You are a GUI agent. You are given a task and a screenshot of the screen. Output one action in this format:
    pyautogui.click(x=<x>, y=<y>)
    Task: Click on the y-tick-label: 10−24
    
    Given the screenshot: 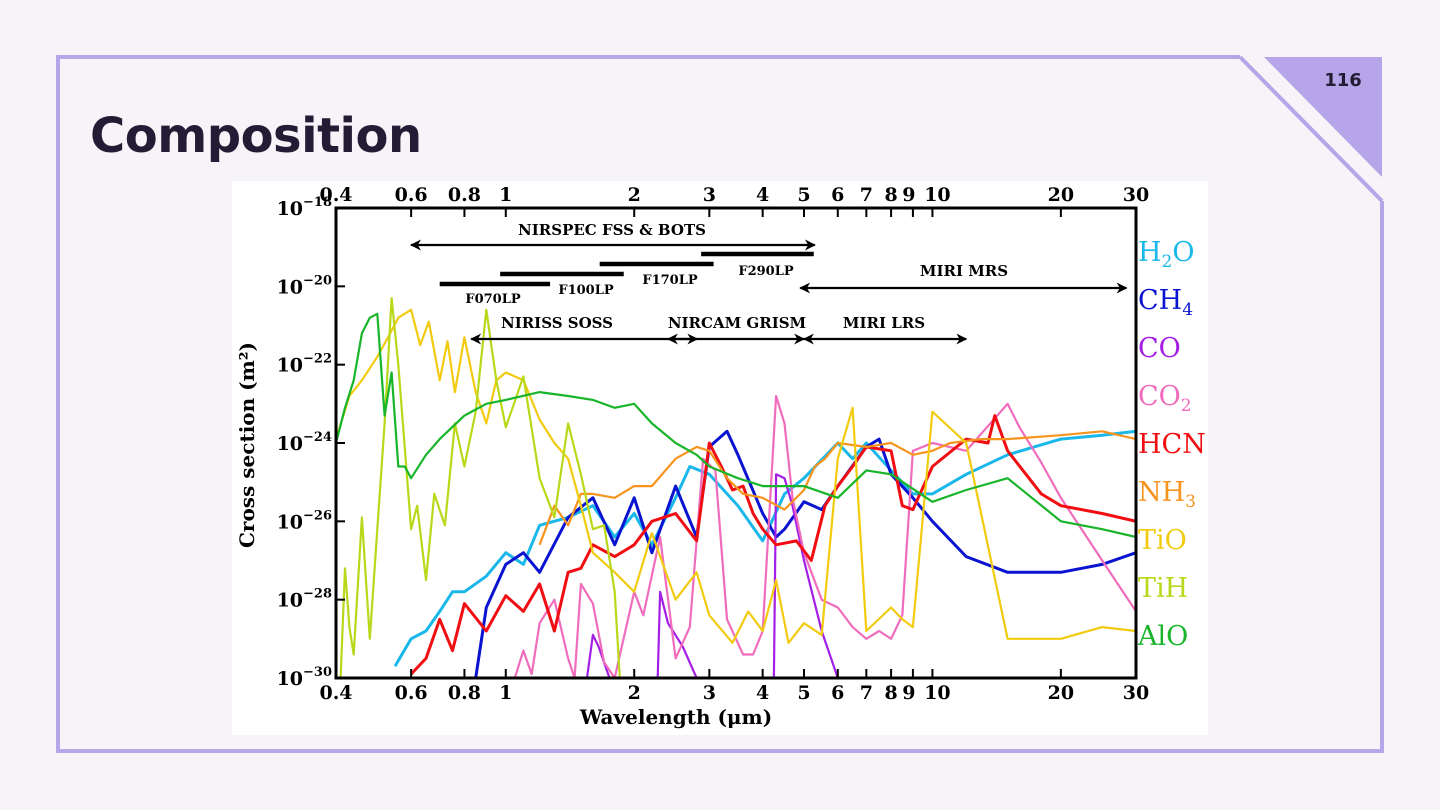 What is the action you would take?
    pyautogui.click(x=304, y=442)
    